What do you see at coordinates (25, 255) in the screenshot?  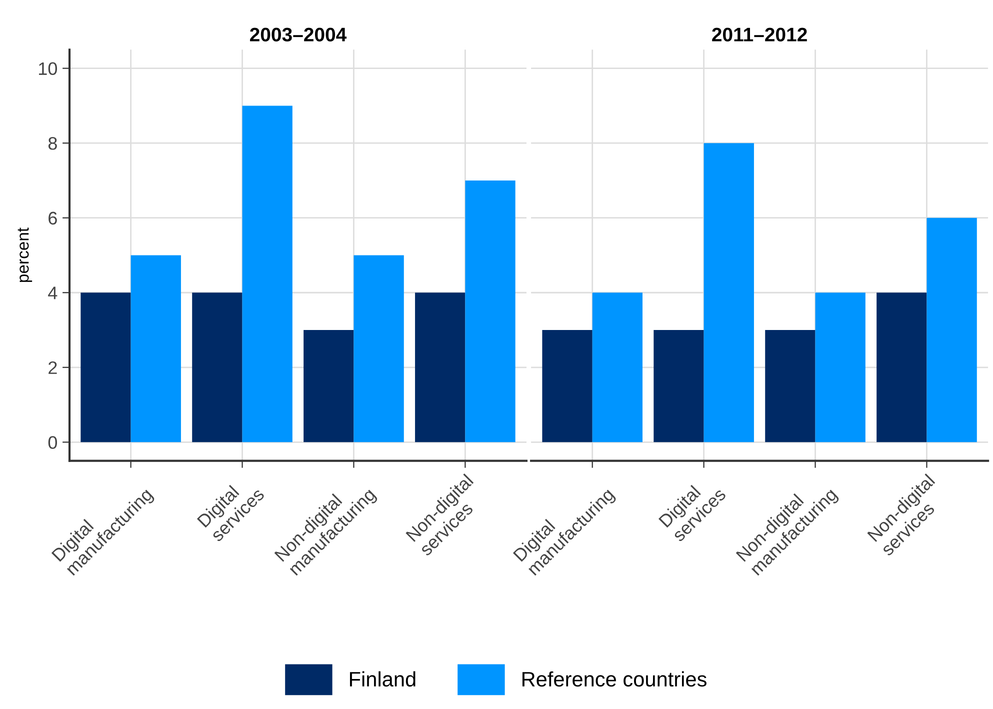 I see `y-axis-title: percent` at bounding box center [25, 255].